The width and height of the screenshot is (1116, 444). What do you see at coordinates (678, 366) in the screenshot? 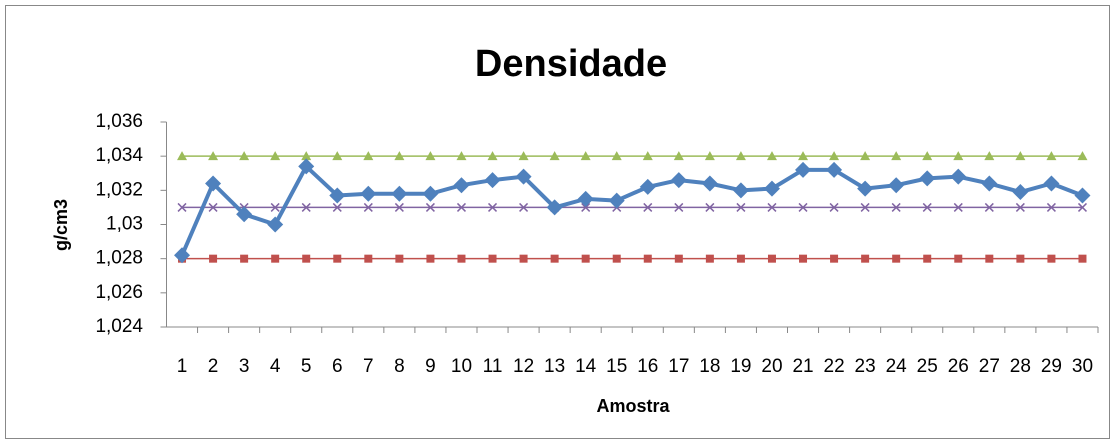
I see `x-tick-label: 17` at bounding box center [678, 366].